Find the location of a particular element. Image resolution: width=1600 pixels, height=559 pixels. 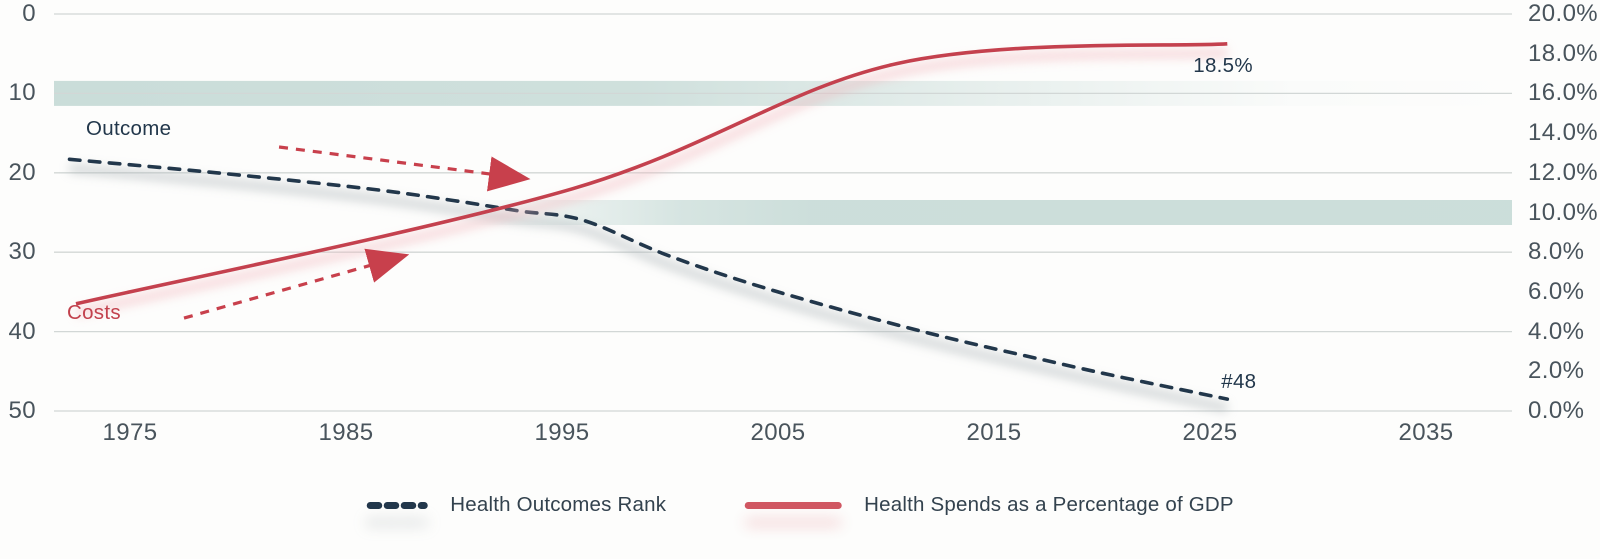

spend-end-value-annotation: 18.5% is located at coordinates (1223, 65).